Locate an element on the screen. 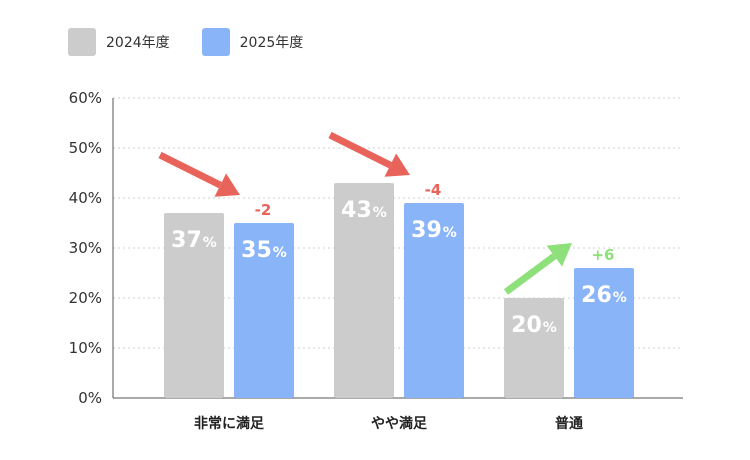 Image resolution: width=750 pixels, height=460 pixels. x-category-label: 普通 is located at coordinates (569, 423).